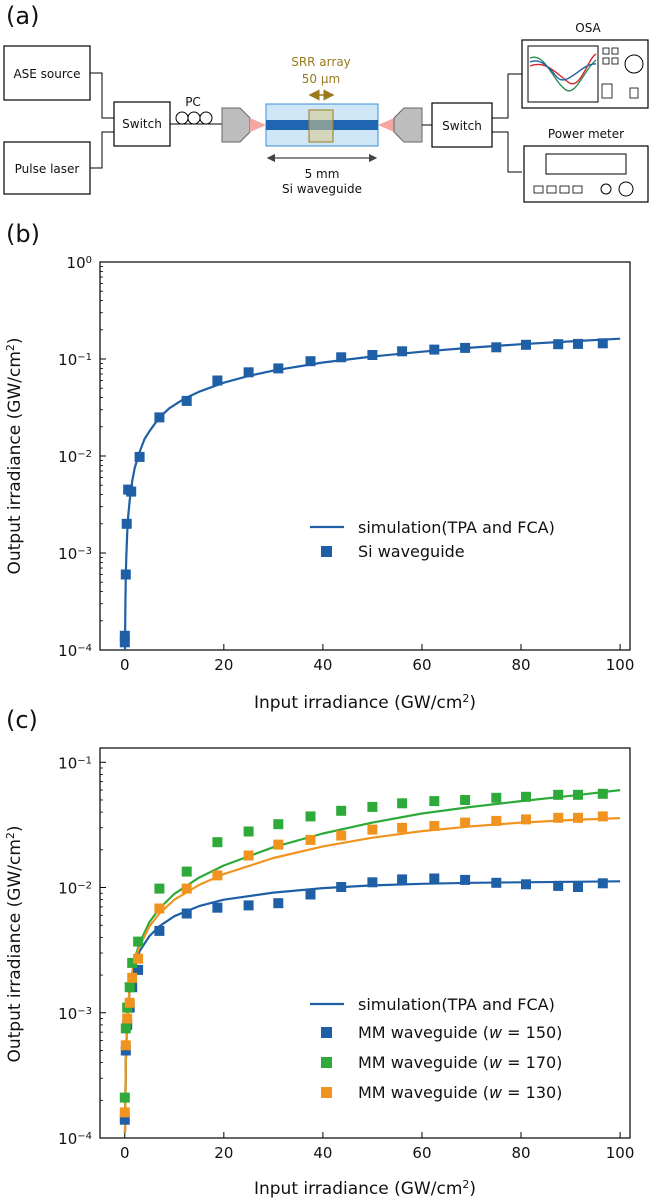 The height and width of the screenshot is (1200, 651). I want to click on legend-c-sim-label: simulation(TPA and FCA), so click(456, 1004).